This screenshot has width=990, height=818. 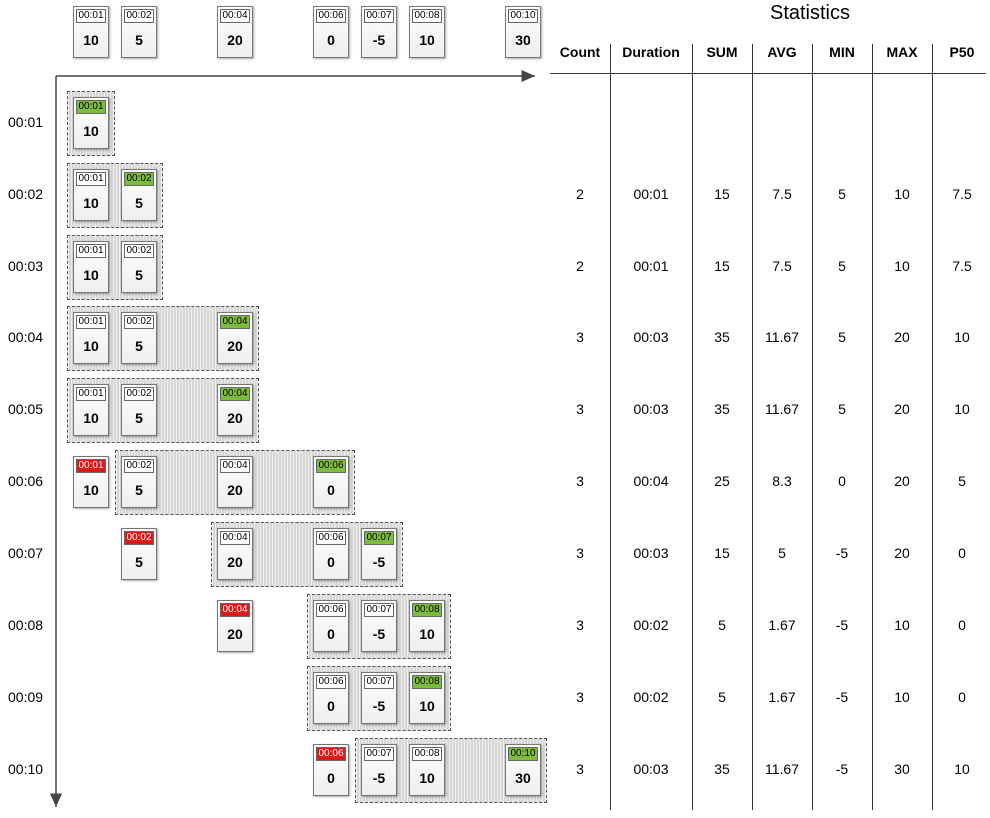 What do you see at coordinates (722, 481) in the screenshot?
I see `stat-cell-sum: 25` at bounding box center [722, 481].